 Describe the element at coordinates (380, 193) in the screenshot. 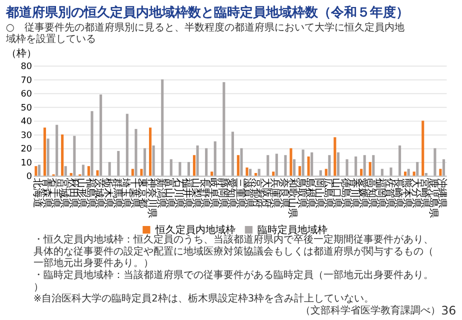

I see `x-tick-label: 福岡県` at that location.